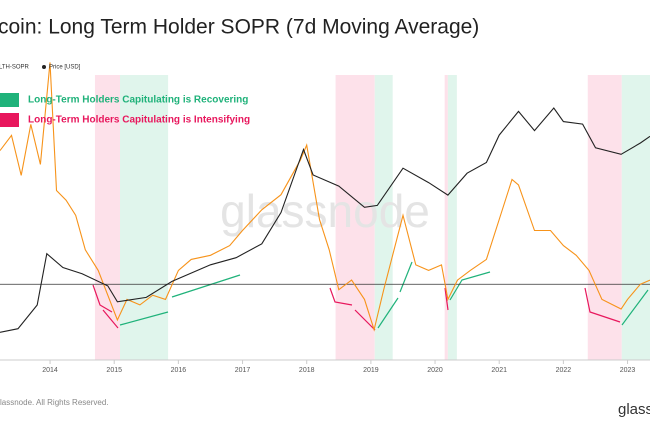  I want to click on x-tick-label: 2021, so click(499, 370).